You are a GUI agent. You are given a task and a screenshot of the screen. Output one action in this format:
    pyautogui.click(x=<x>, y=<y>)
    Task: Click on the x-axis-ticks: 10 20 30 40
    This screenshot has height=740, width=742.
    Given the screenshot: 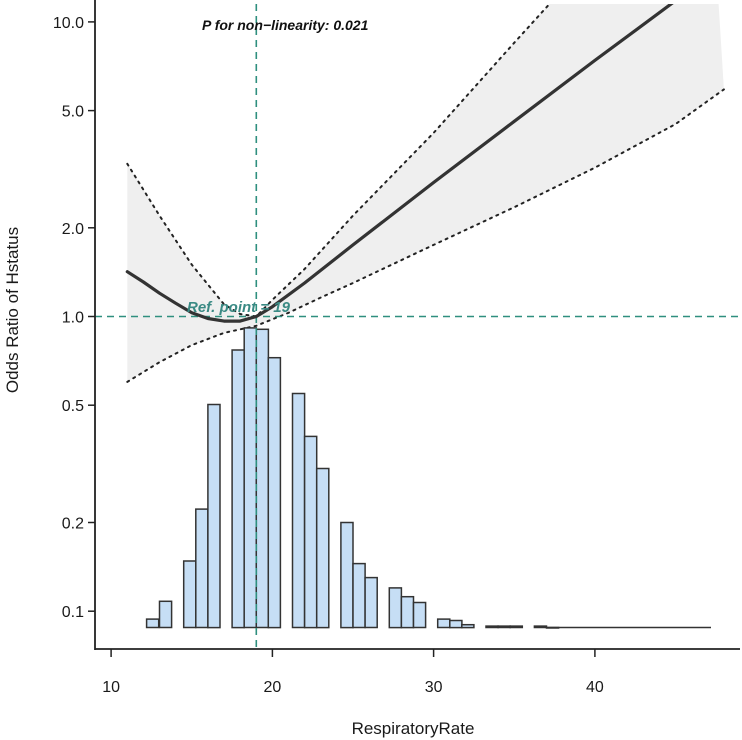 What is the action you would take?
    pyautogui.click(x=353, y=672)
    